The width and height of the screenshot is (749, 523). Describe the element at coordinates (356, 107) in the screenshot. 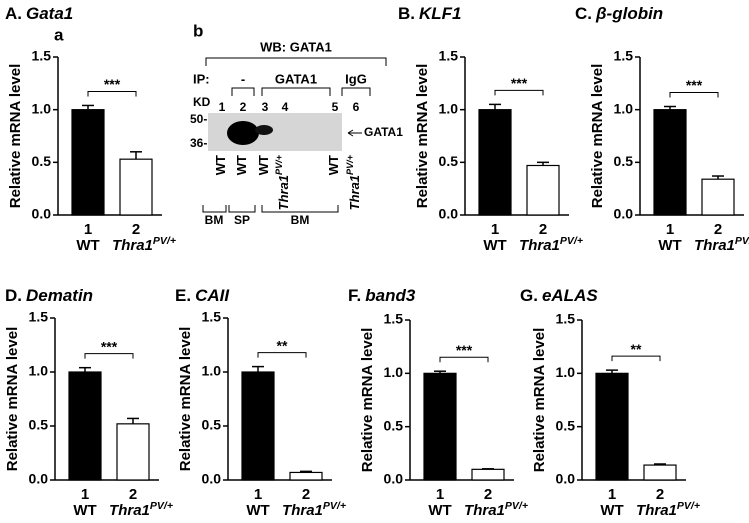

I see `lane-number: 6` at that location.